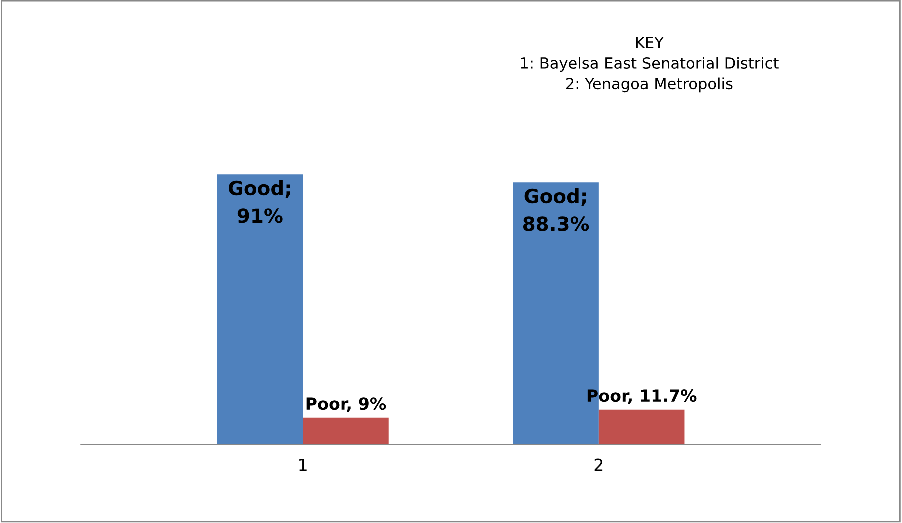 The width and height of the screenshot is (902, 523). Describe the element at coordinates (650, 65) in the screenshot. I see `text: KEY 1: Bayelsa East Senatorial District 2: Yenagoa Metropolis` at that location.